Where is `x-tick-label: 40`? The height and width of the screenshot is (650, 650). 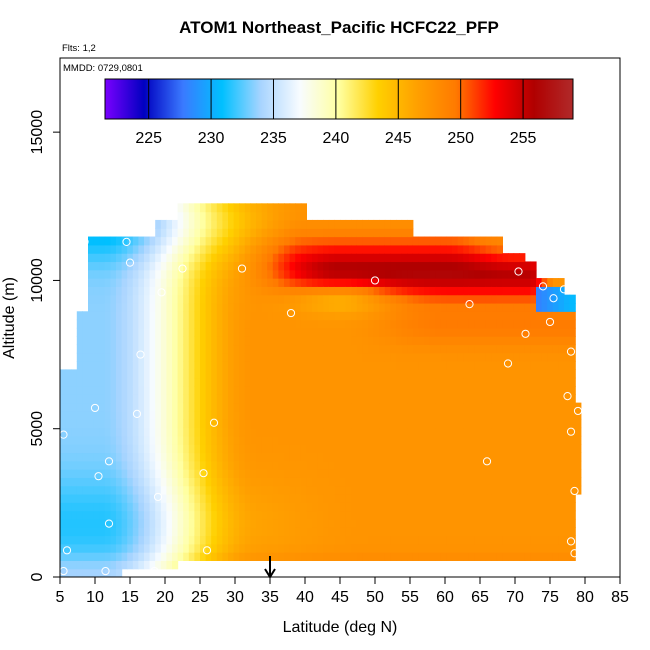
x-tick-label: 40 is located at coordinates (305, 597).